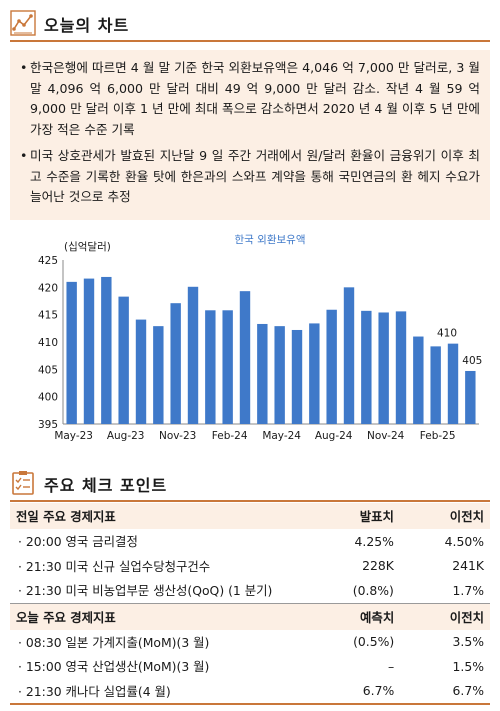 The height and width of the screenshot is (711, 500). Describe the element at coordinates (354, 516) in the screenshot. I see `col-header: 발표치` at that location.